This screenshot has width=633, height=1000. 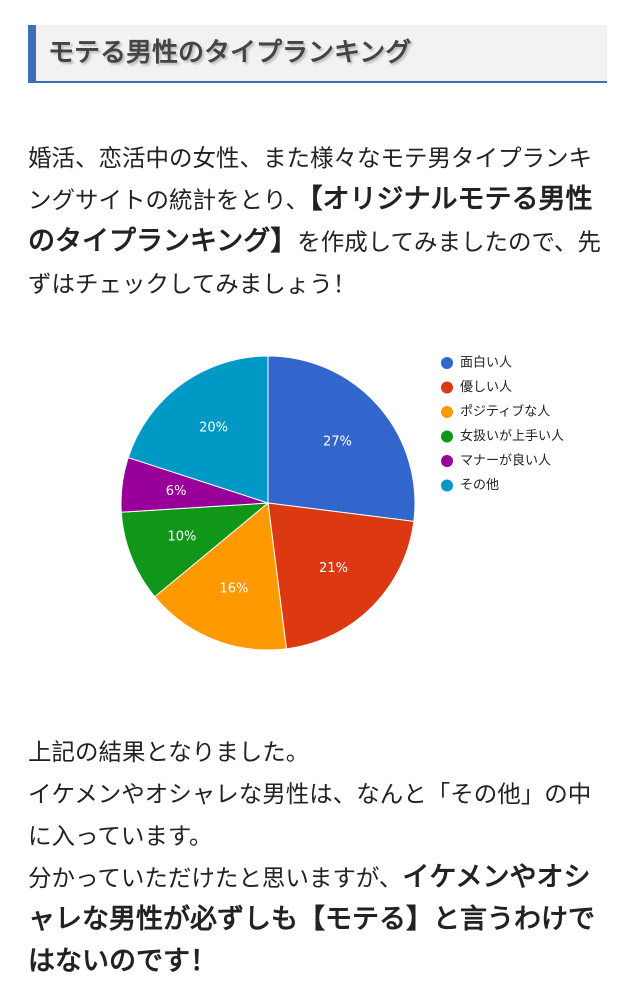 I want to click on legend-label: 優しい人, so click(x=486, y=387).